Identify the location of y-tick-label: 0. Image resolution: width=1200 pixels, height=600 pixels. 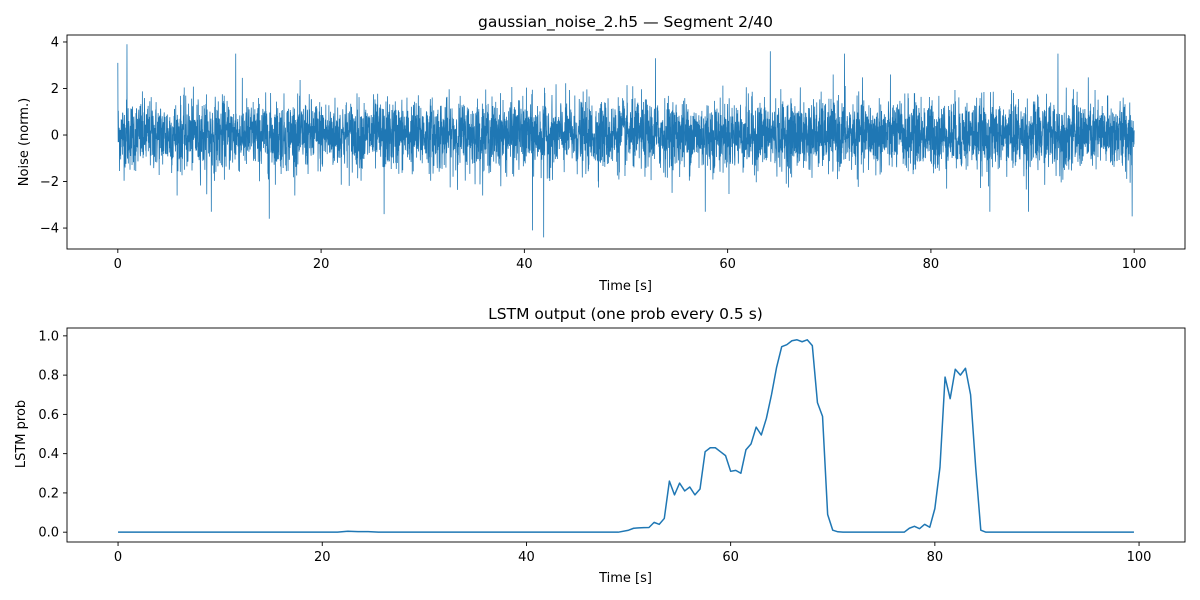
(55, 136).